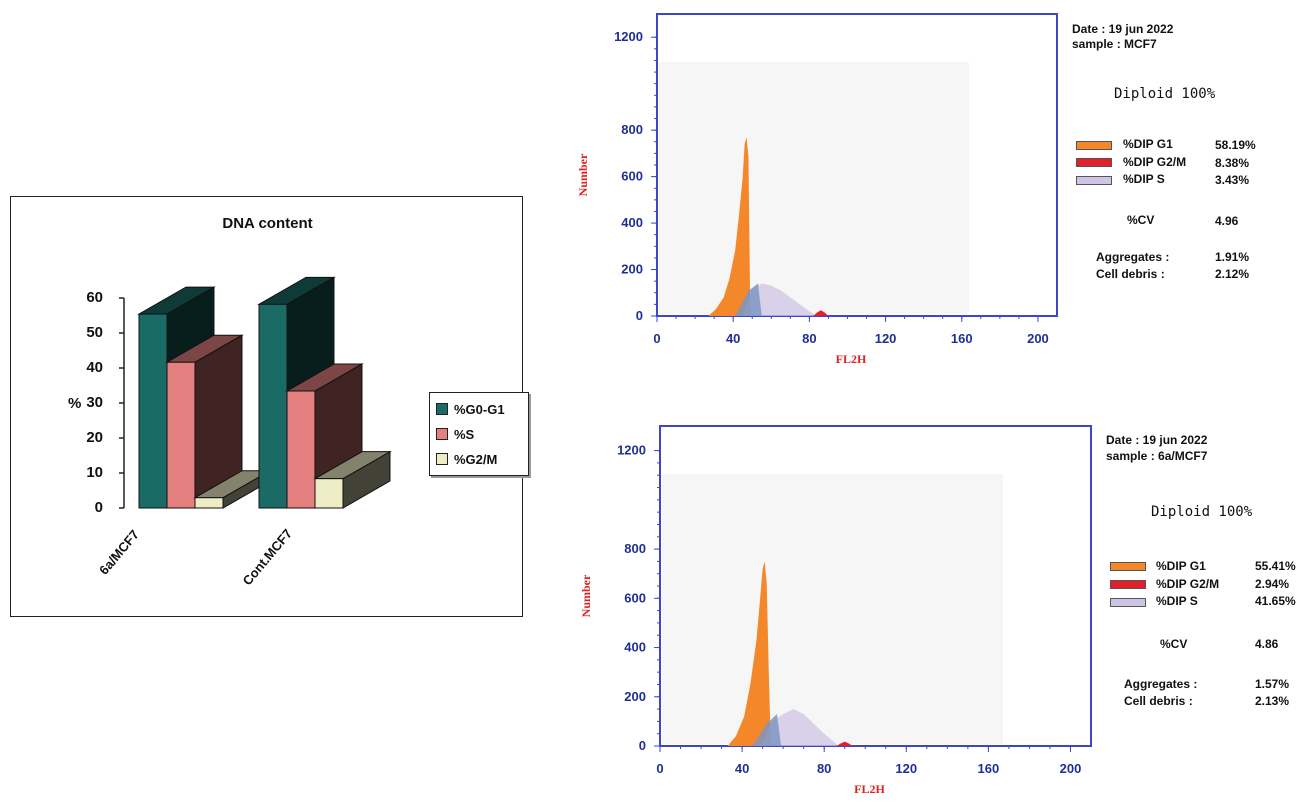 Image resolution: width=1312 pixels, height=810 pixels. I want to click on legend-item-g0g1: %G0-G1, so click(470, 409).